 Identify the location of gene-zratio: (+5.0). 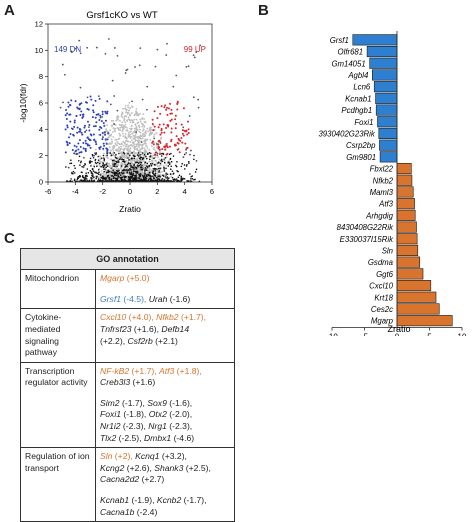
(137, 278).